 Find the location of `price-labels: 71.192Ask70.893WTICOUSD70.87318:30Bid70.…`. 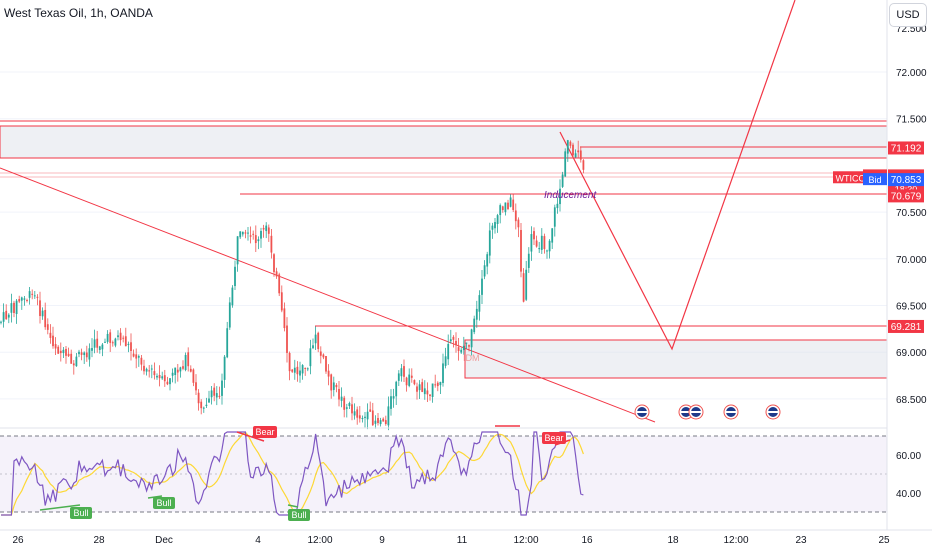

price-labels: 71.192Ask70.893WTICOUSD70.87318:30Bid70.… is located at coordinates (878, 237).